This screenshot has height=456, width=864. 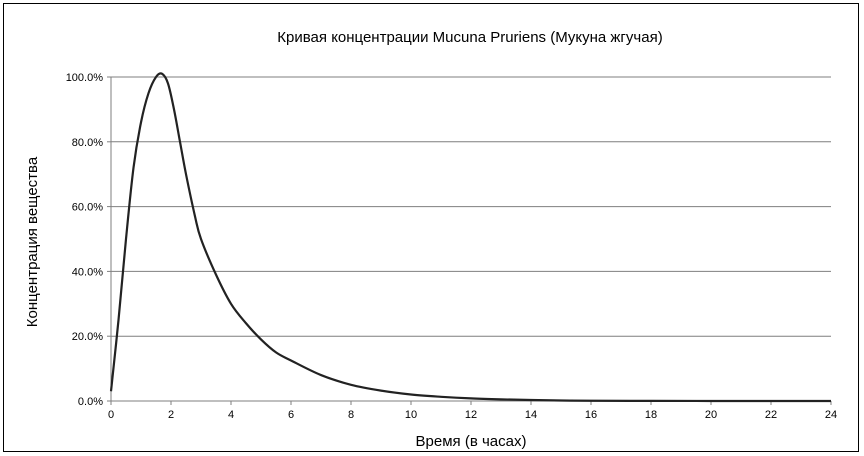 I want to click on x-tick-label: 22, so click(x=771, y=415).